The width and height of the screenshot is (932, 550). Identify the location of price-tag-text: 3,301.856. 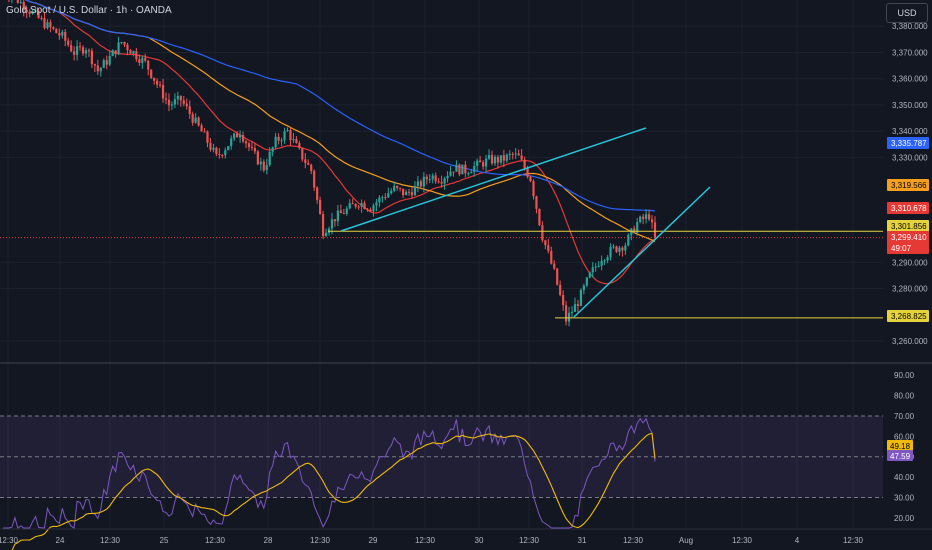
(909, 226).